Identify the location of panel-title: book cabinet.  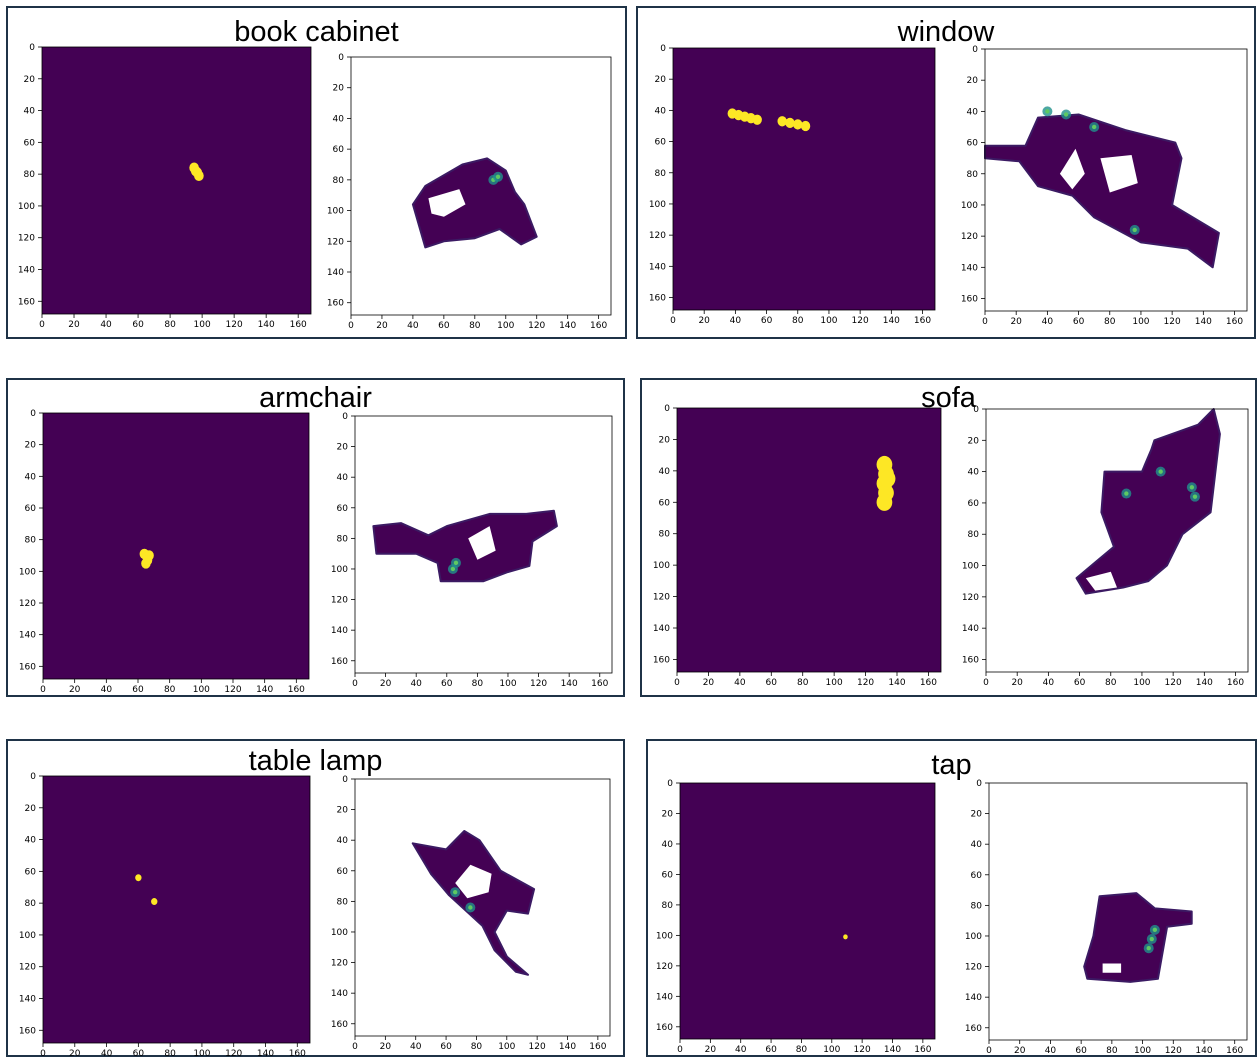
(316, 32).